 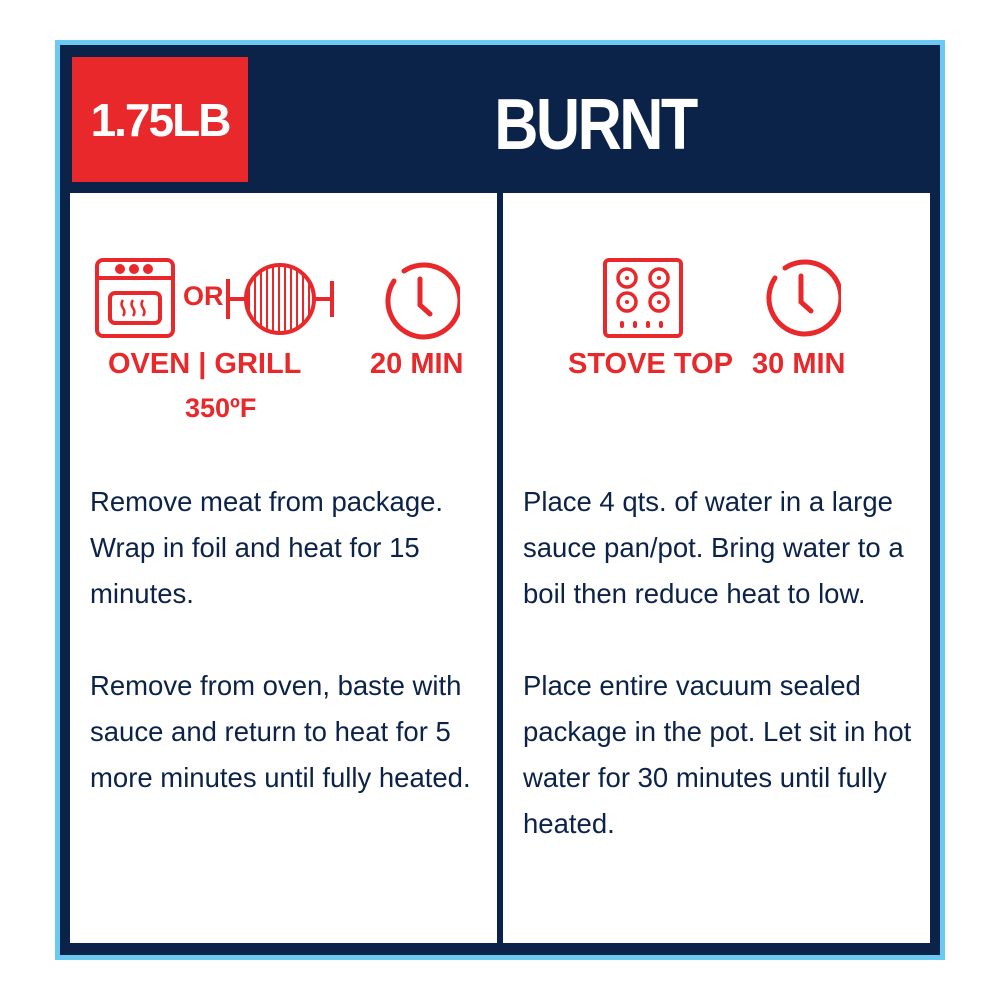 What do you see at coordinates (650, 364) in the screenshot?
I see `method-label: STOVE TOP` at bounding box center [650, 364].